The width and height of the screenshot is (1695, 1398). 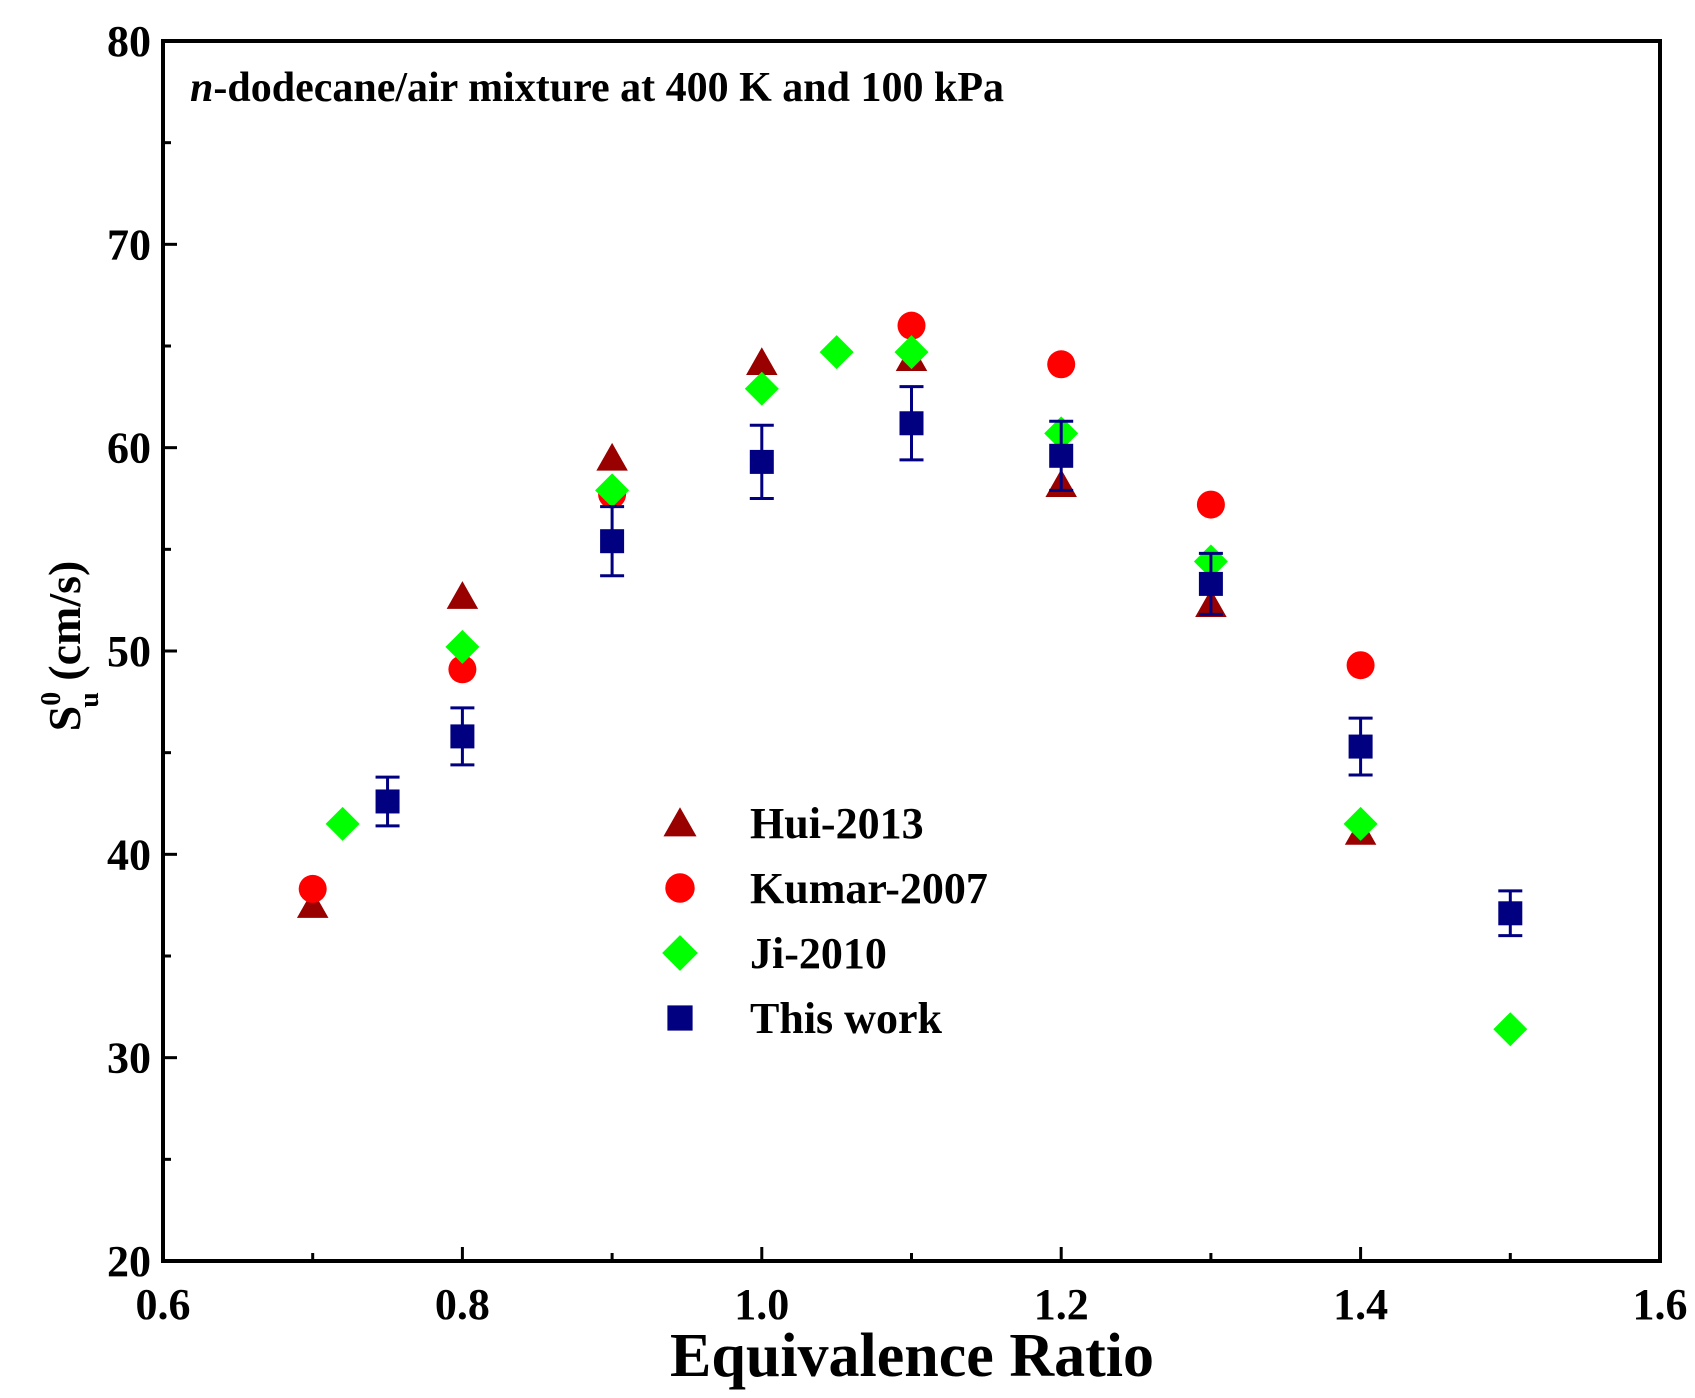 I want to click on x-tick-labels: 0.6 0.8 1.0 1.2 1.4 1.6, so click(x=912, y=1304).